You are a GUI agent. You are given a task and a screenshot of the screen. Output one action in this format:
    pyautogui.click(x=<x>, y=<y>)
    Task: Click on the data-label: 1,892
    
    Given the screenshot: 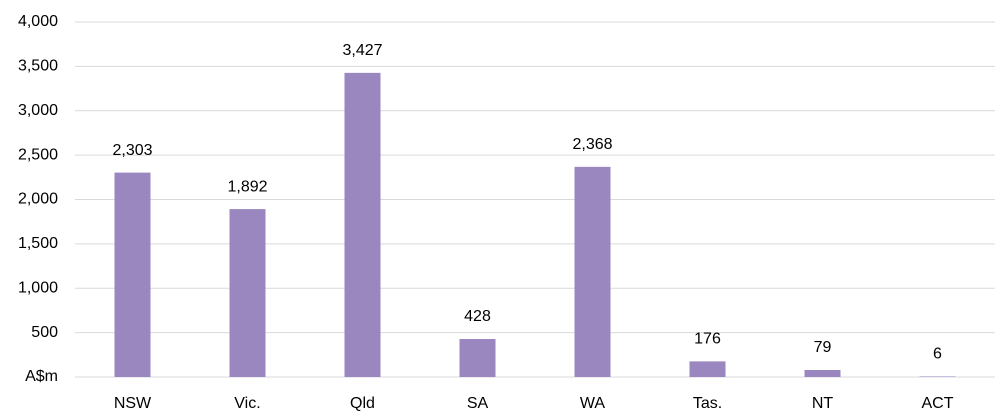 What is the action you would take?
    pyautogui.click(x=247, y=186)
    